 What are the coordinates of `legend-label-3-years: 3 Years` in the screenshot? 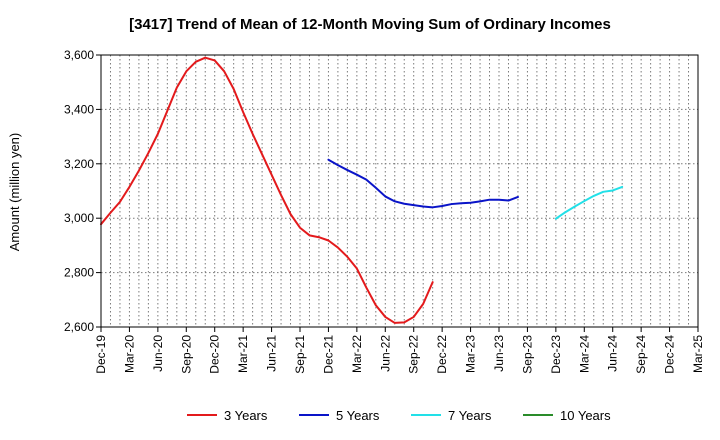 It's located at (246, 415).